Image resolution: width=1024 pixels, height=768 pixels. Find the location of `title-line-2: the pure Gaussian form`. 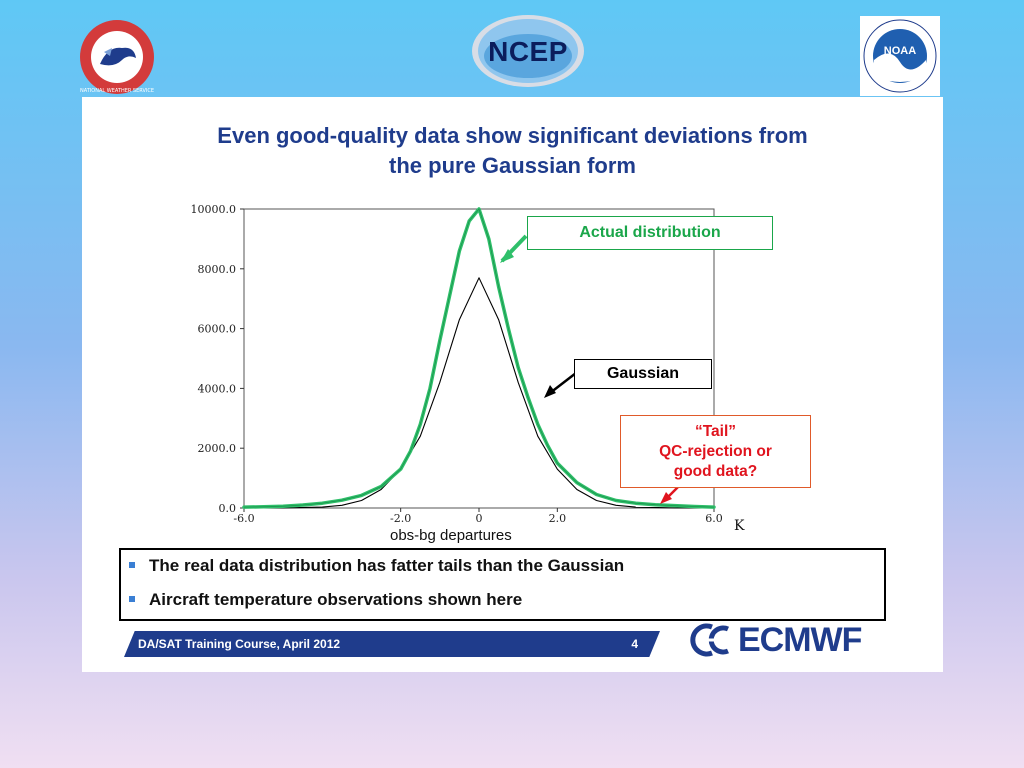

title-line-2: the pure Gaussian form is located at coordinates (512, 165).